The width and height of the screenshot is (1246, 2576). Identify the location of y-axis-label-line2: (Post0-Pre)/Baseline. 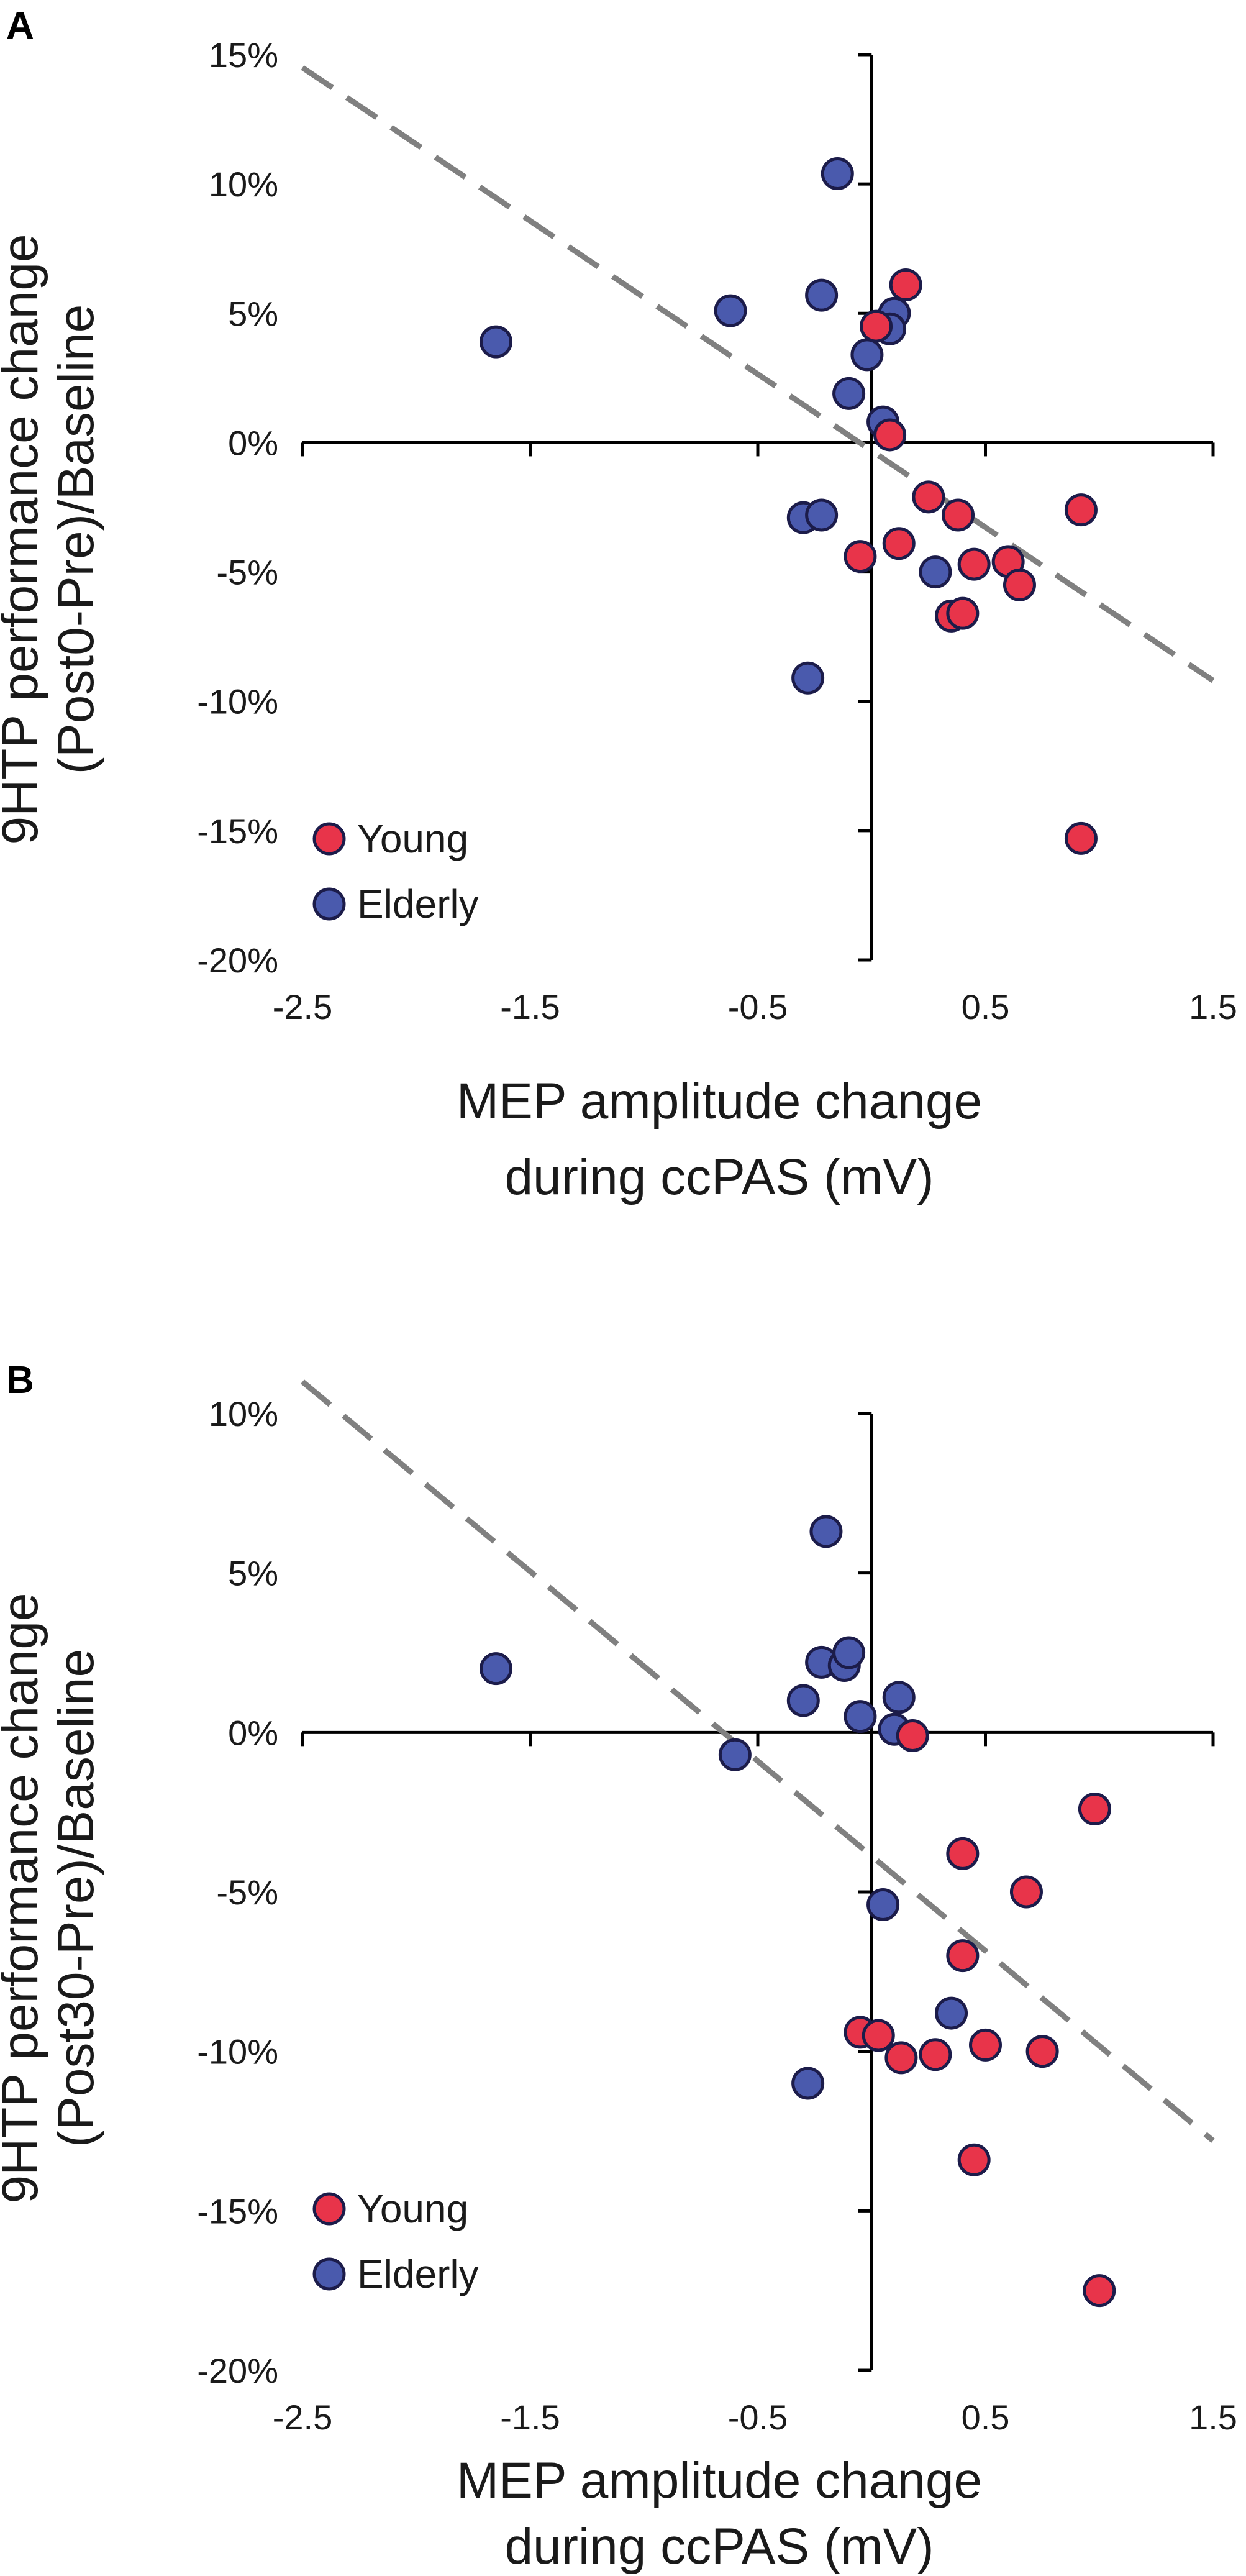
(76, 539).